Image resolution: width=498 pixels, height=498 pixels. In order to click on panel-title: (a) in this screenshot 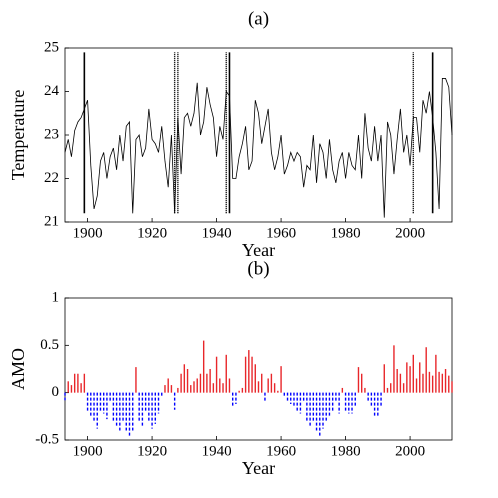, I will do `click(258, 18)`.